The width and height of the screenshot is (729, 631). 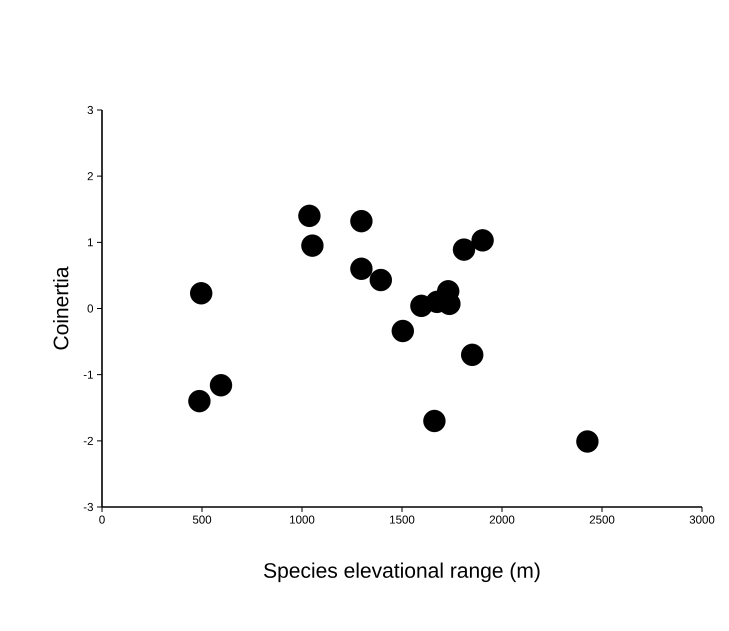 I want to click on x-tick-label: 3000, so click(x=702, y=520).